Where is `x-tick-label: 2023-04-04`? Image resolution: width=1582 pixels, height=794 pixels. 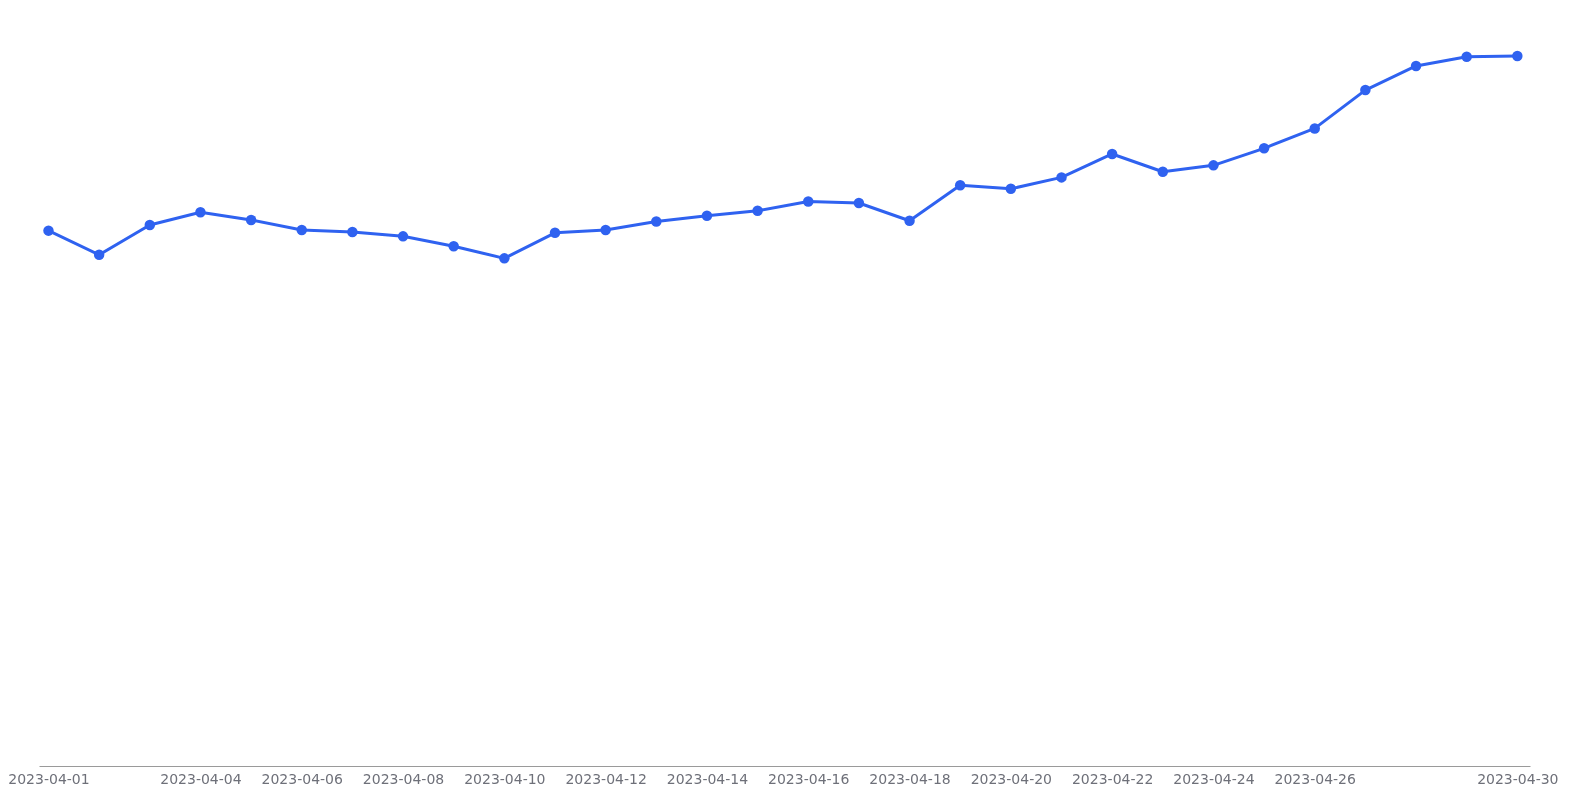
x-tick-label: 2023-04-04 is located at coordinates (201, 778).